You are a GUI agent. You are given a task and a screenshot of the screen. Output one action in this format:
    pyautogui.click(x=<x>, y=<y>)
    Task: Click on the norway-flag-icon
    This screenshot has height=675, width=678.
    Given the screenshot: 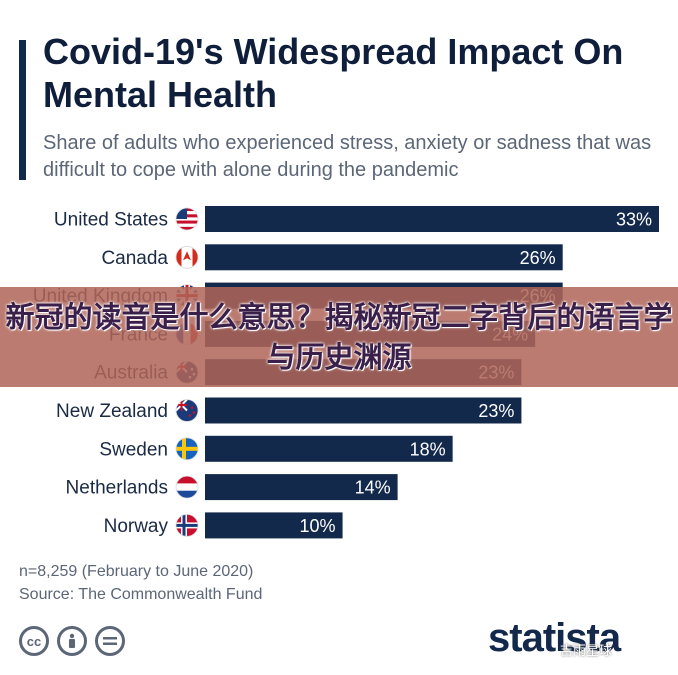 What is the action you would take?
    pyautogui.click(x=187, y=525)
    